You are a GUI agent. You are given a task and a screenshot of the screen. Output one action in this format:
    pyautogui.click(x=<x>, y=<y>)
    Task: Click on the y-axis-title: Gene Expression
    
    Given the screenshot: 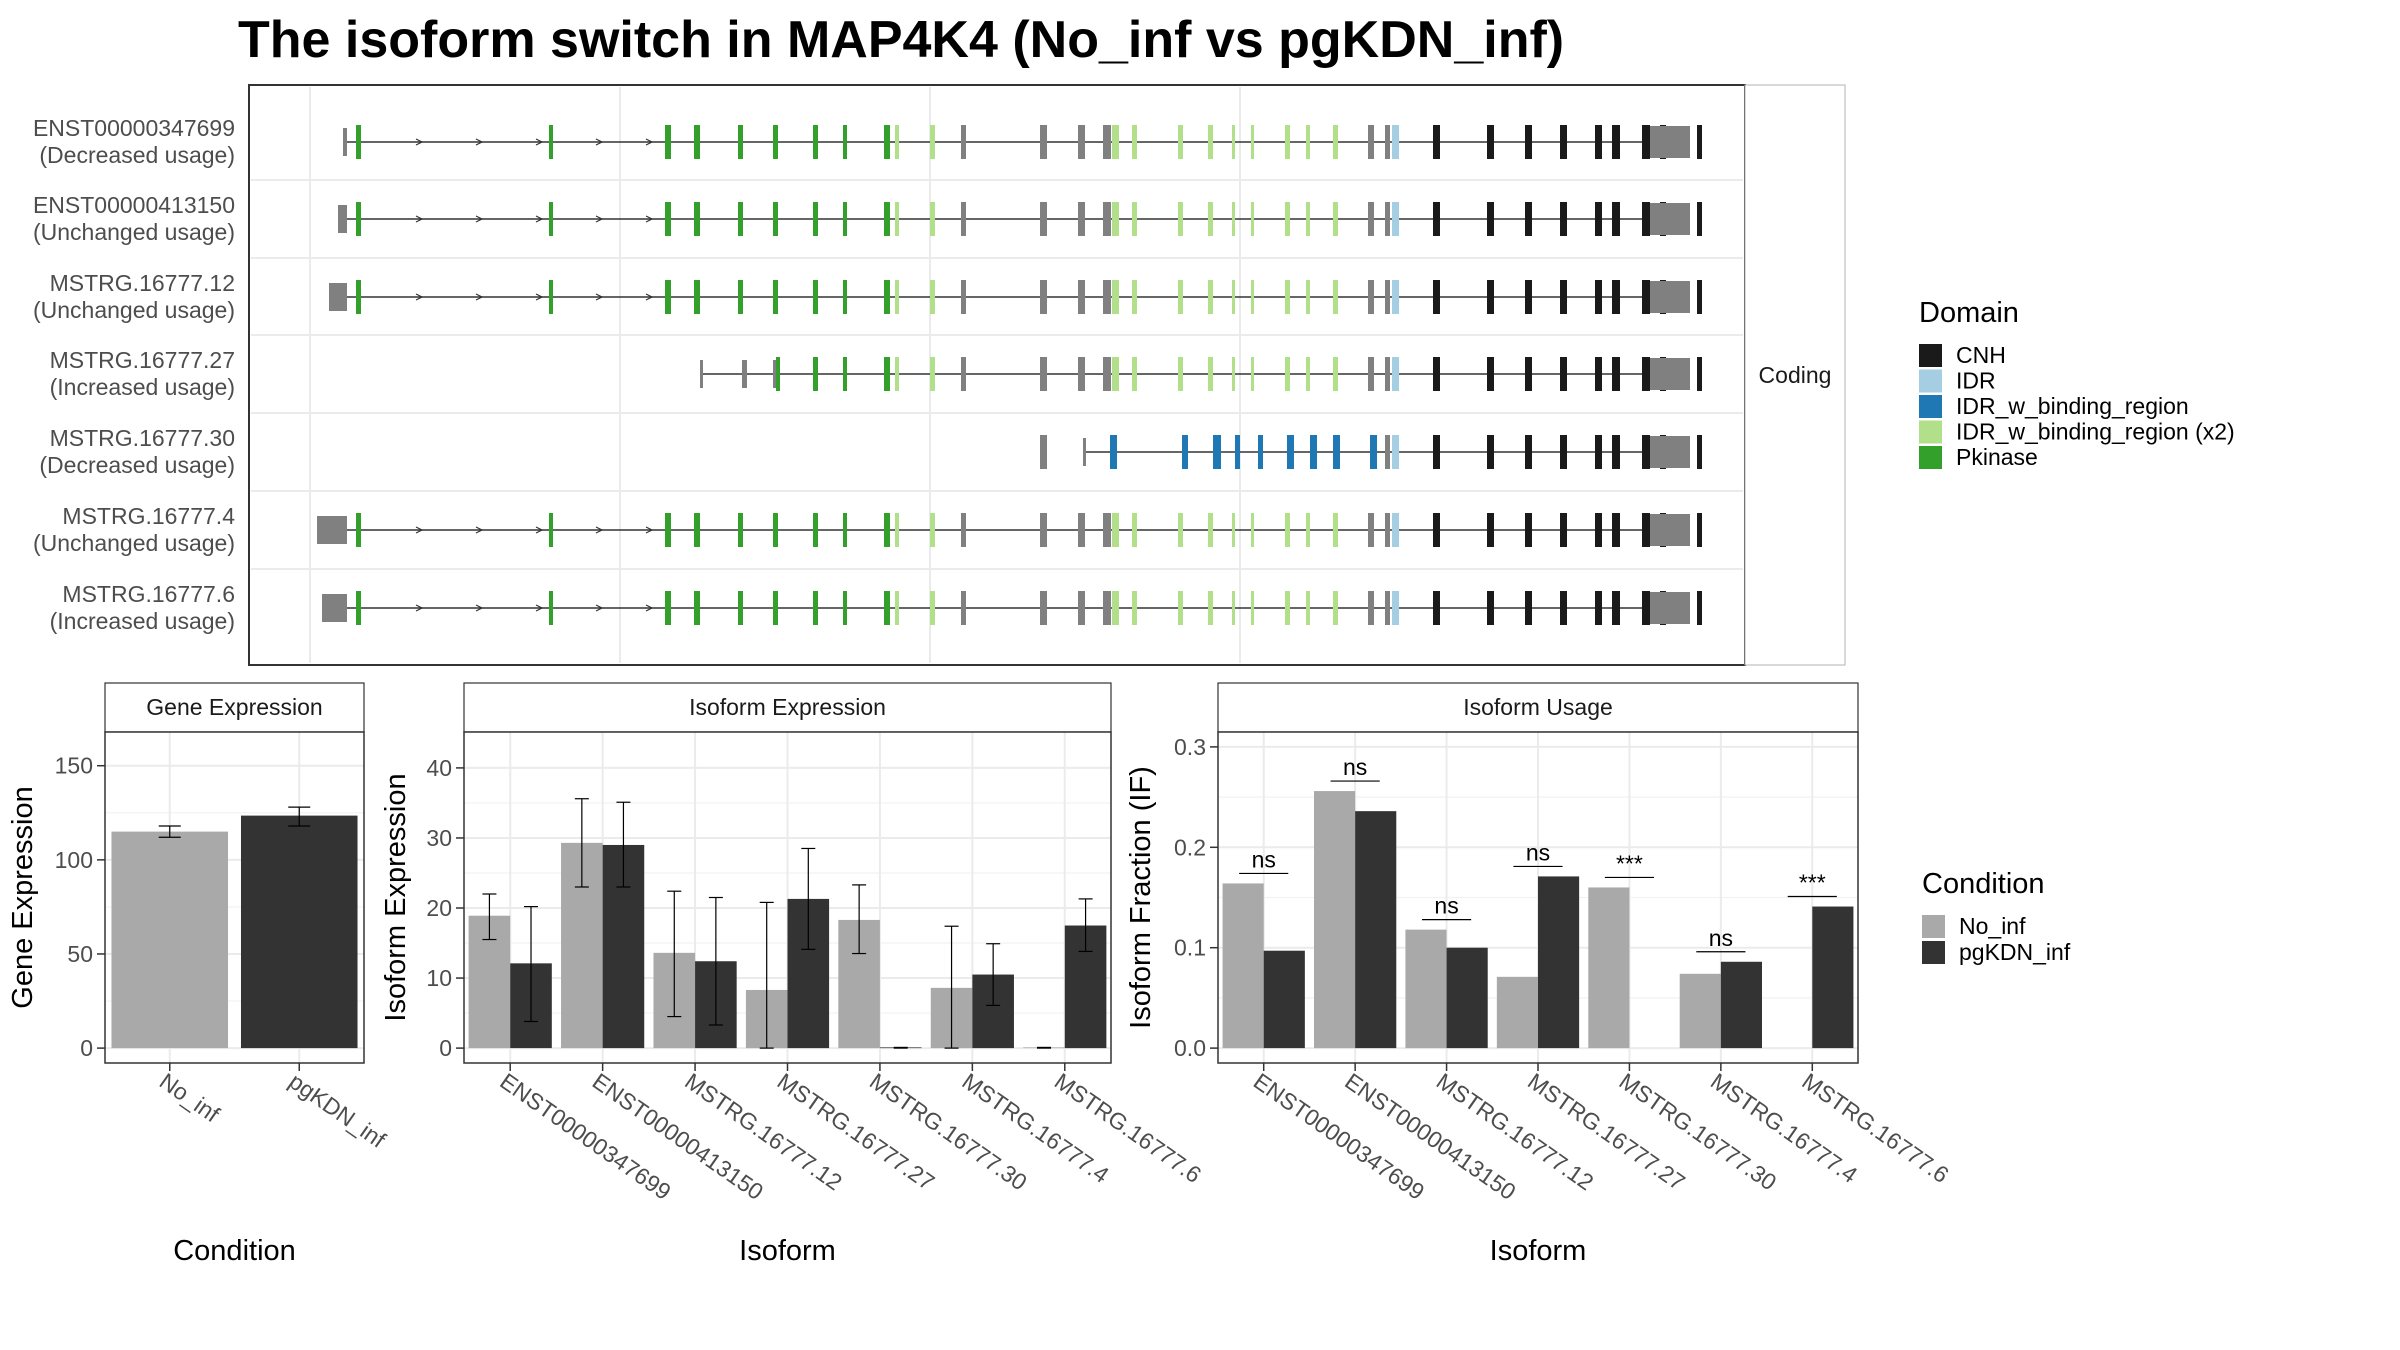 What is the action you would take?
    pyautogui.click(x=23, y=897)
    